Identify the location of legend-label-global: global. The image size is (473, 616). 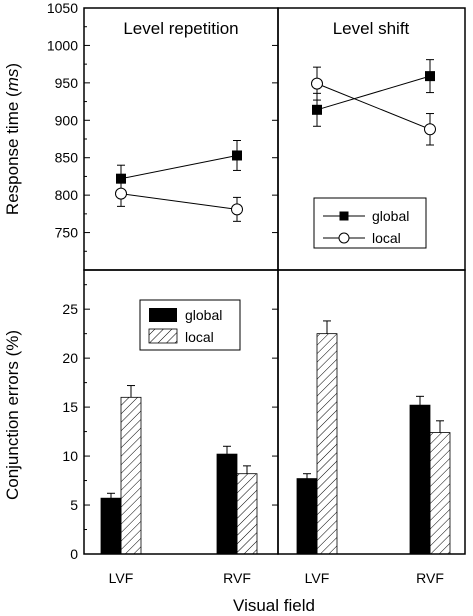
(390, 216).